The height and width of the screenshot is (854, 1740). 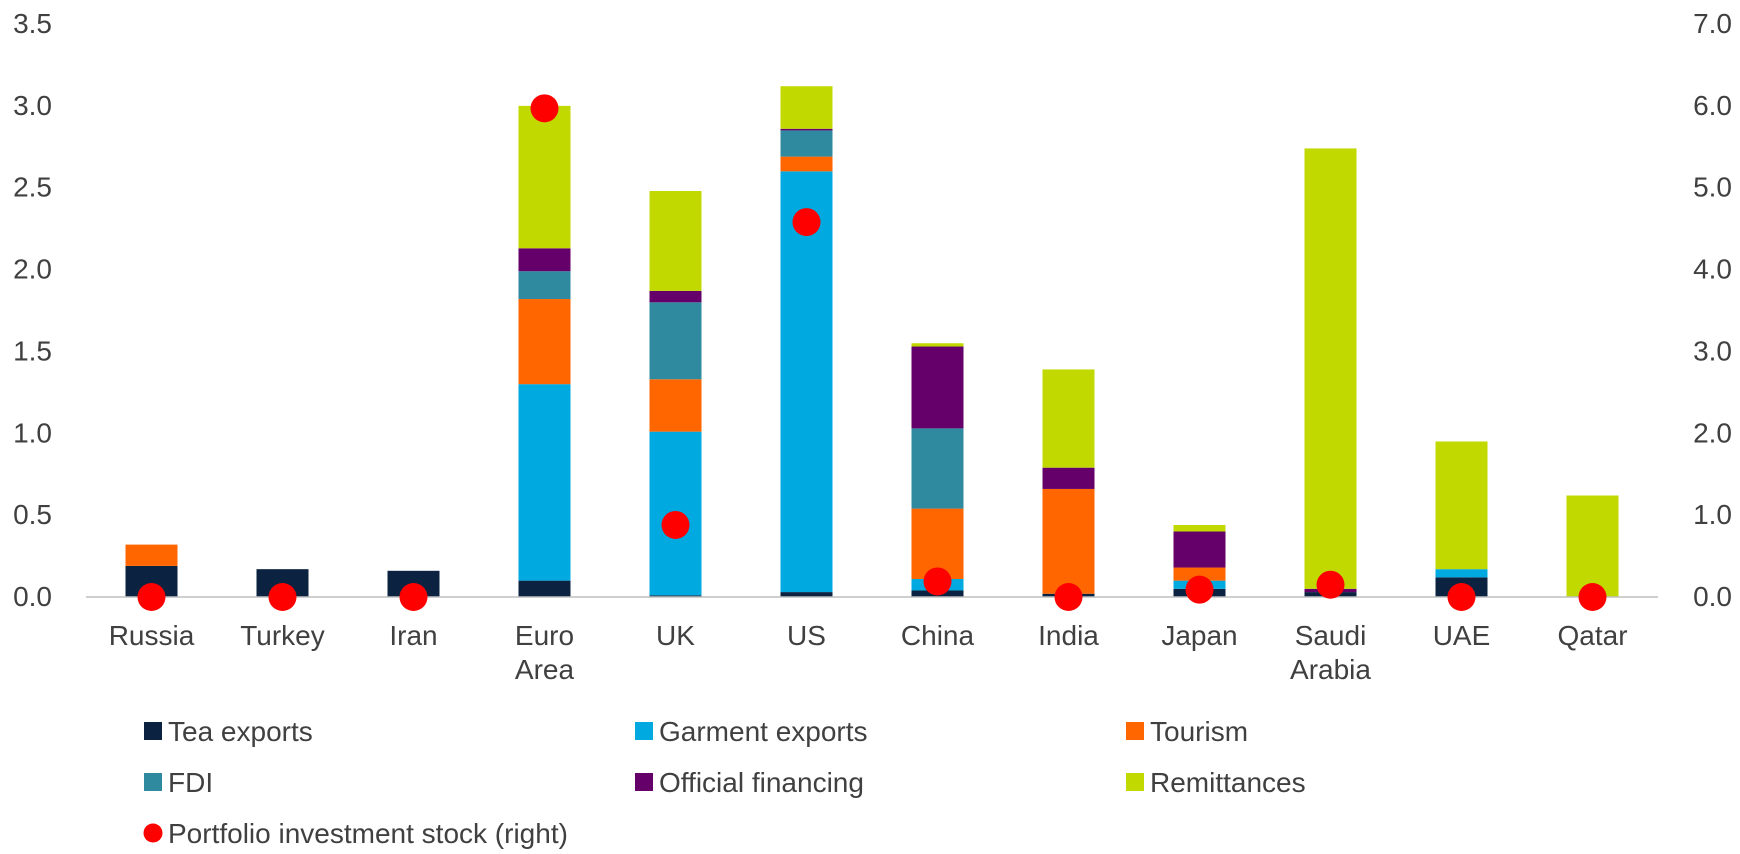 What do you see at coordinates (761, 782) in the screenshot?
I see `legend-label-official-financing: Official financing` at bounding box center [761, 782].